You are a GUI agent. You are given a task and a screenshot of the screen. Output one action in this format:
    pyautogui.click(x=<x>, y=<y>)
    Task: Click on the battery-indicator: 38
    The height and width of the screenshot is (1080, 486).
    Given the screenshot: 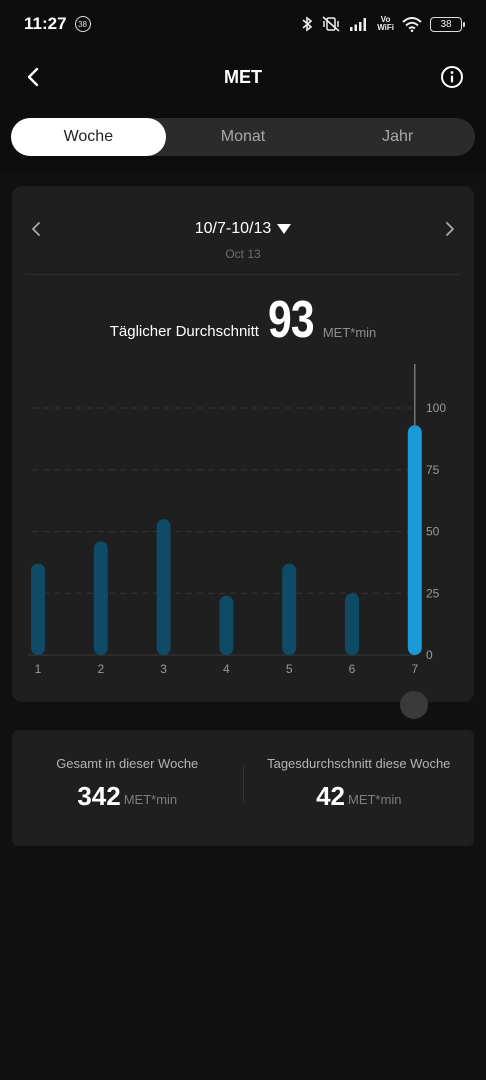 What is the action you would take?
    pyautogui.click(x=447, y=24)
    